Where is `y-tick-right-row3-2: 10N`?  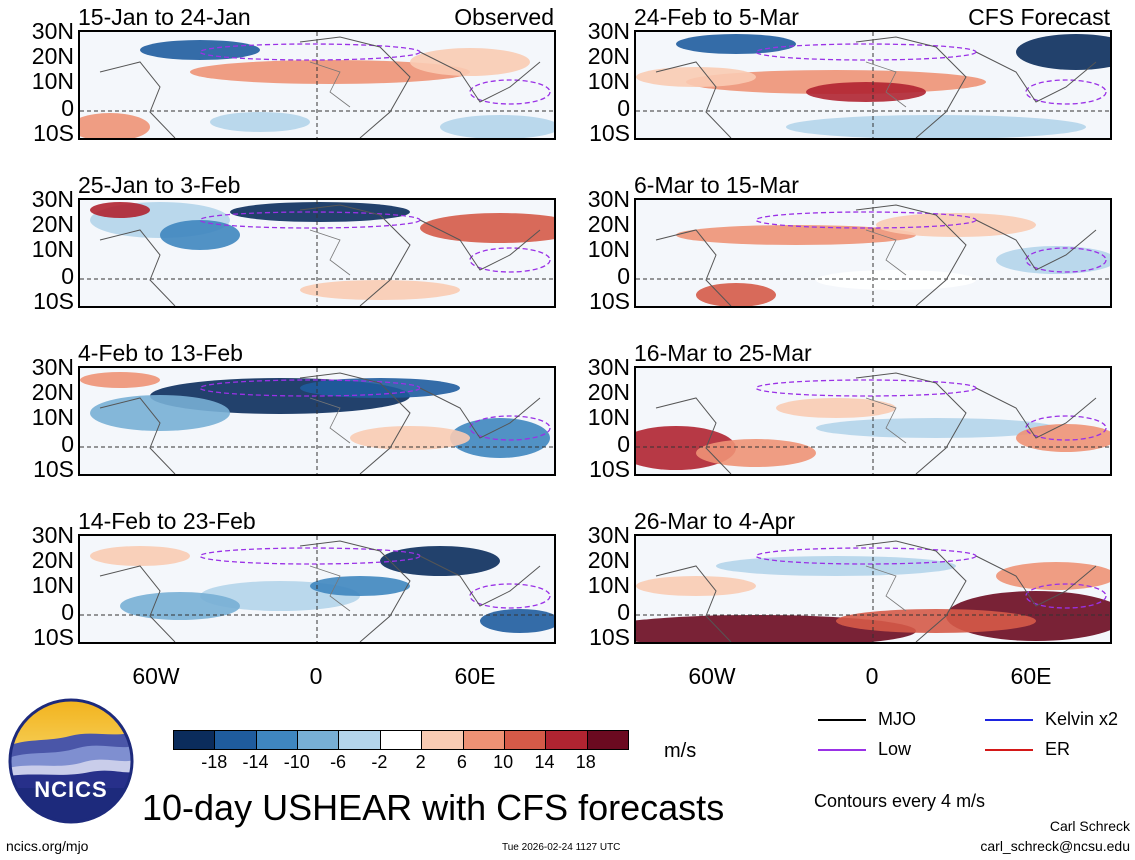
y-tick-right-row3-2: 10N is located at coordinates (608, 417).